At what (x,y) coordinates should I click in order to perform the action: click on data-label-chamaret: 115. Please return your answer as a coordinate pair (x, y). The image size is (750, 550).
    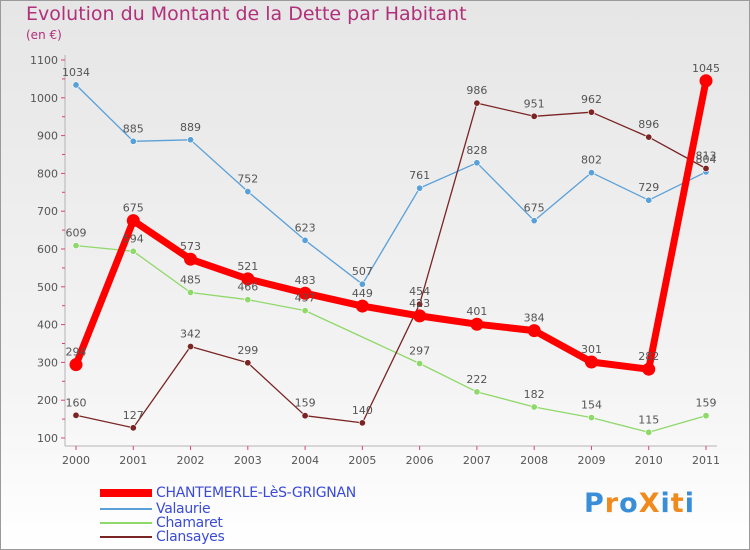
    Looking at the image, I should click on (648, 419).